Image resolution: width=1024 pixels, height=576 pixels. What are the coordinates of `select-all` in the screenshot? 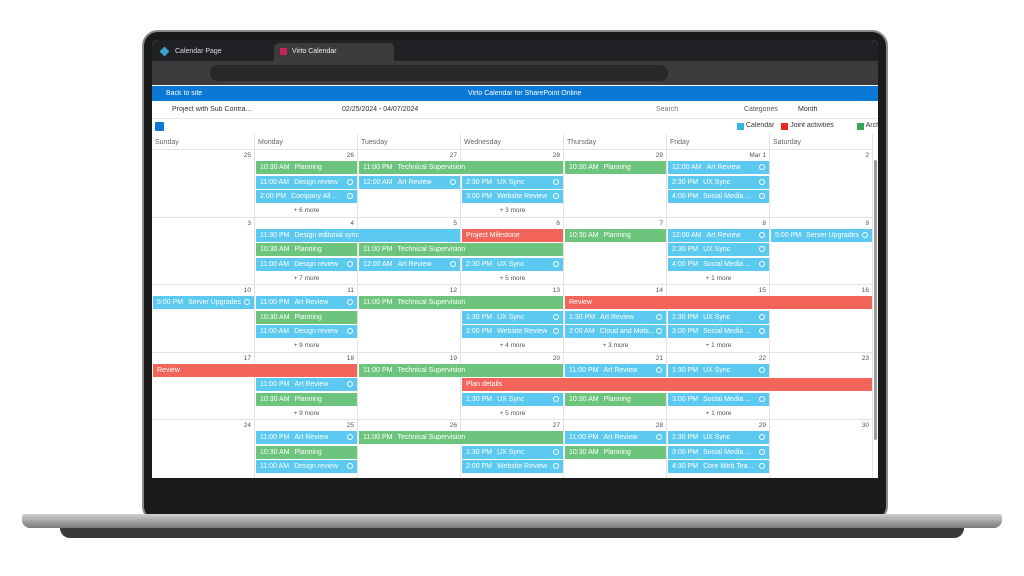 It's located at (159, 126).